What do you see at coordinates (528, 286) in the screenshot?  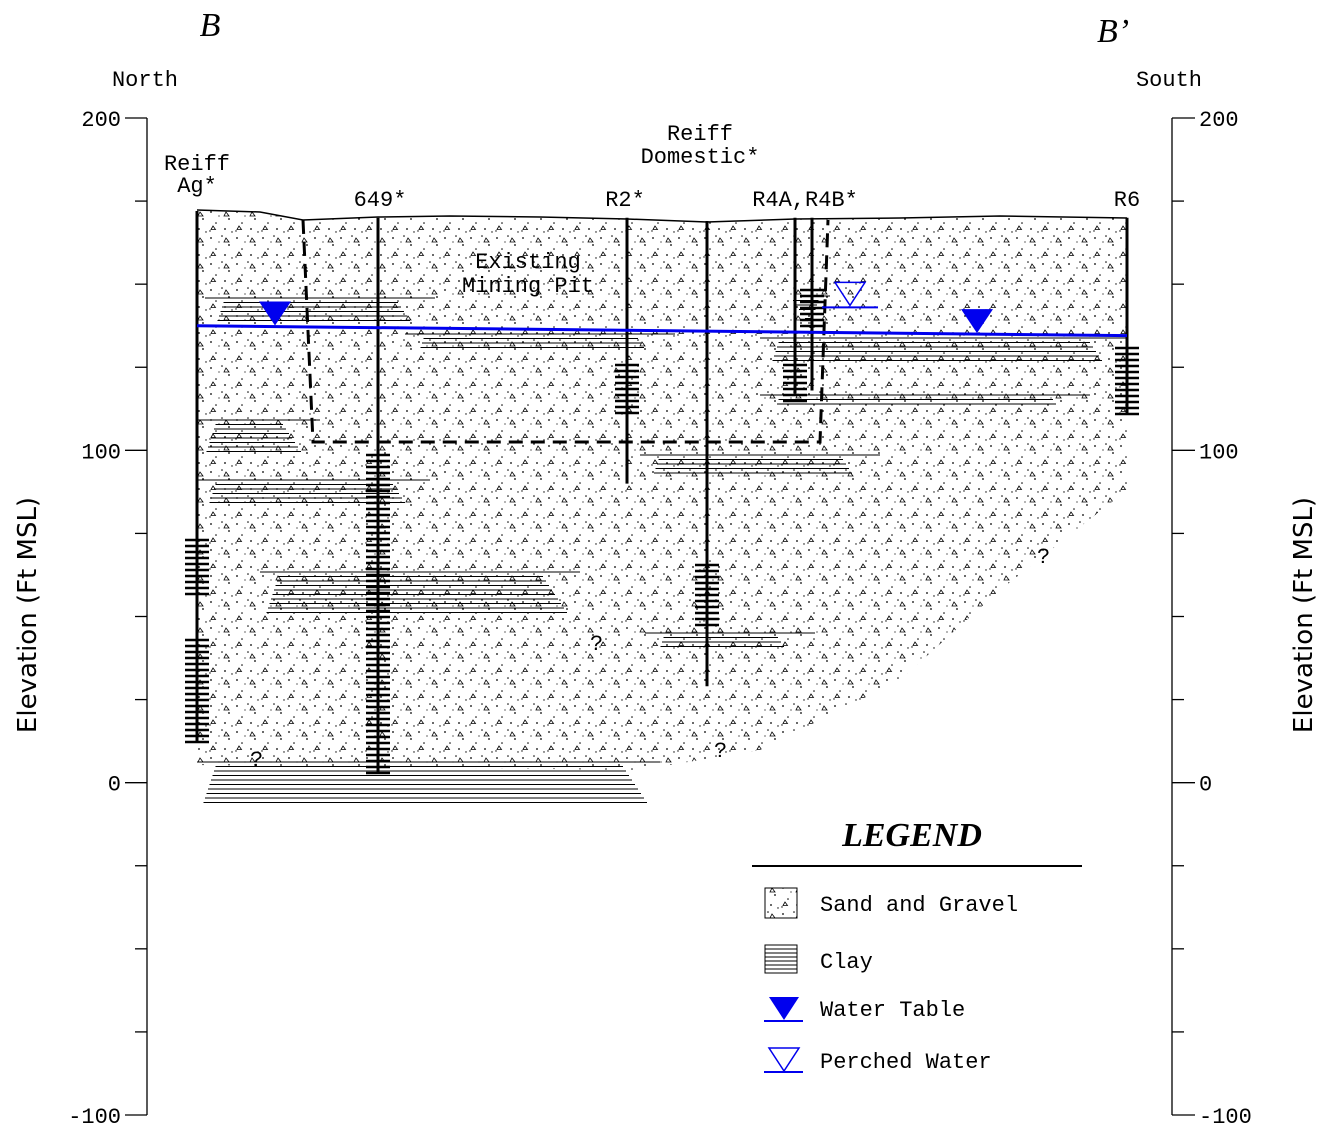 I see `pit-label: Mining Pit` at bounding box center [528, 286].